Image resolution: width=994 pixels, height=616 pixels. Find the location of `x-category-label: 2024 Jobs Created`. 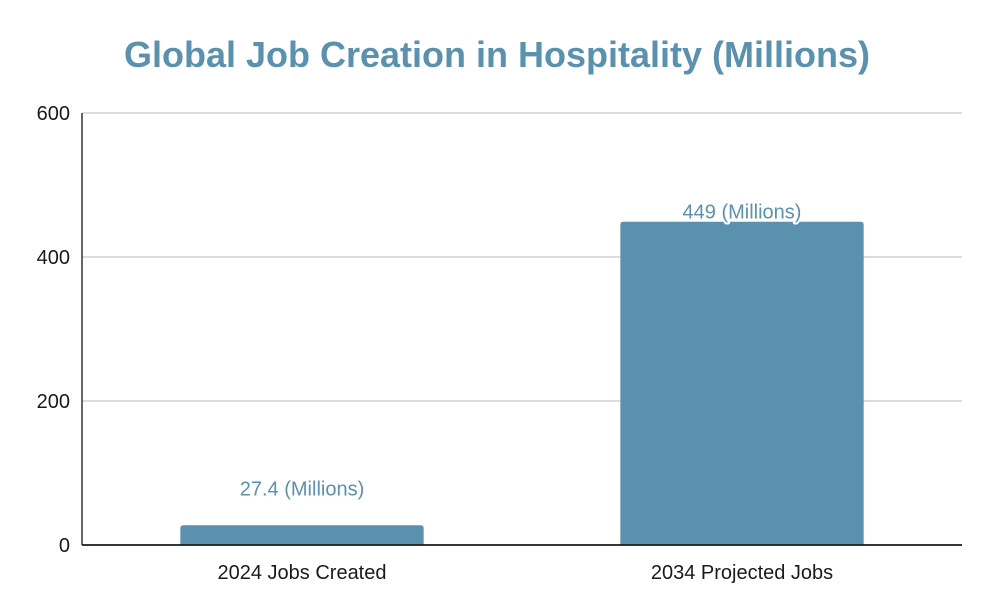

x-category-label: 2024 Jobs Created is located at coordinates (301, 573).